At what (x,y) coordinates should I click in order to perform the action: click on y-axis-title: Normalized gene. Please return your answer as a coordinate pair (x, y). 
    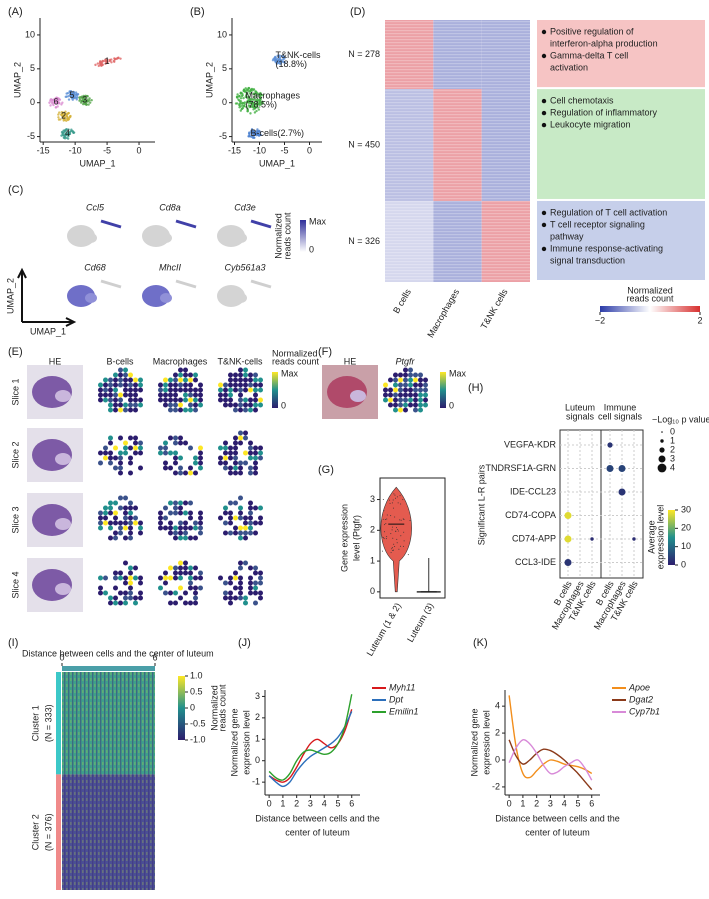
    Looking at the image, I should click on (234, 742).